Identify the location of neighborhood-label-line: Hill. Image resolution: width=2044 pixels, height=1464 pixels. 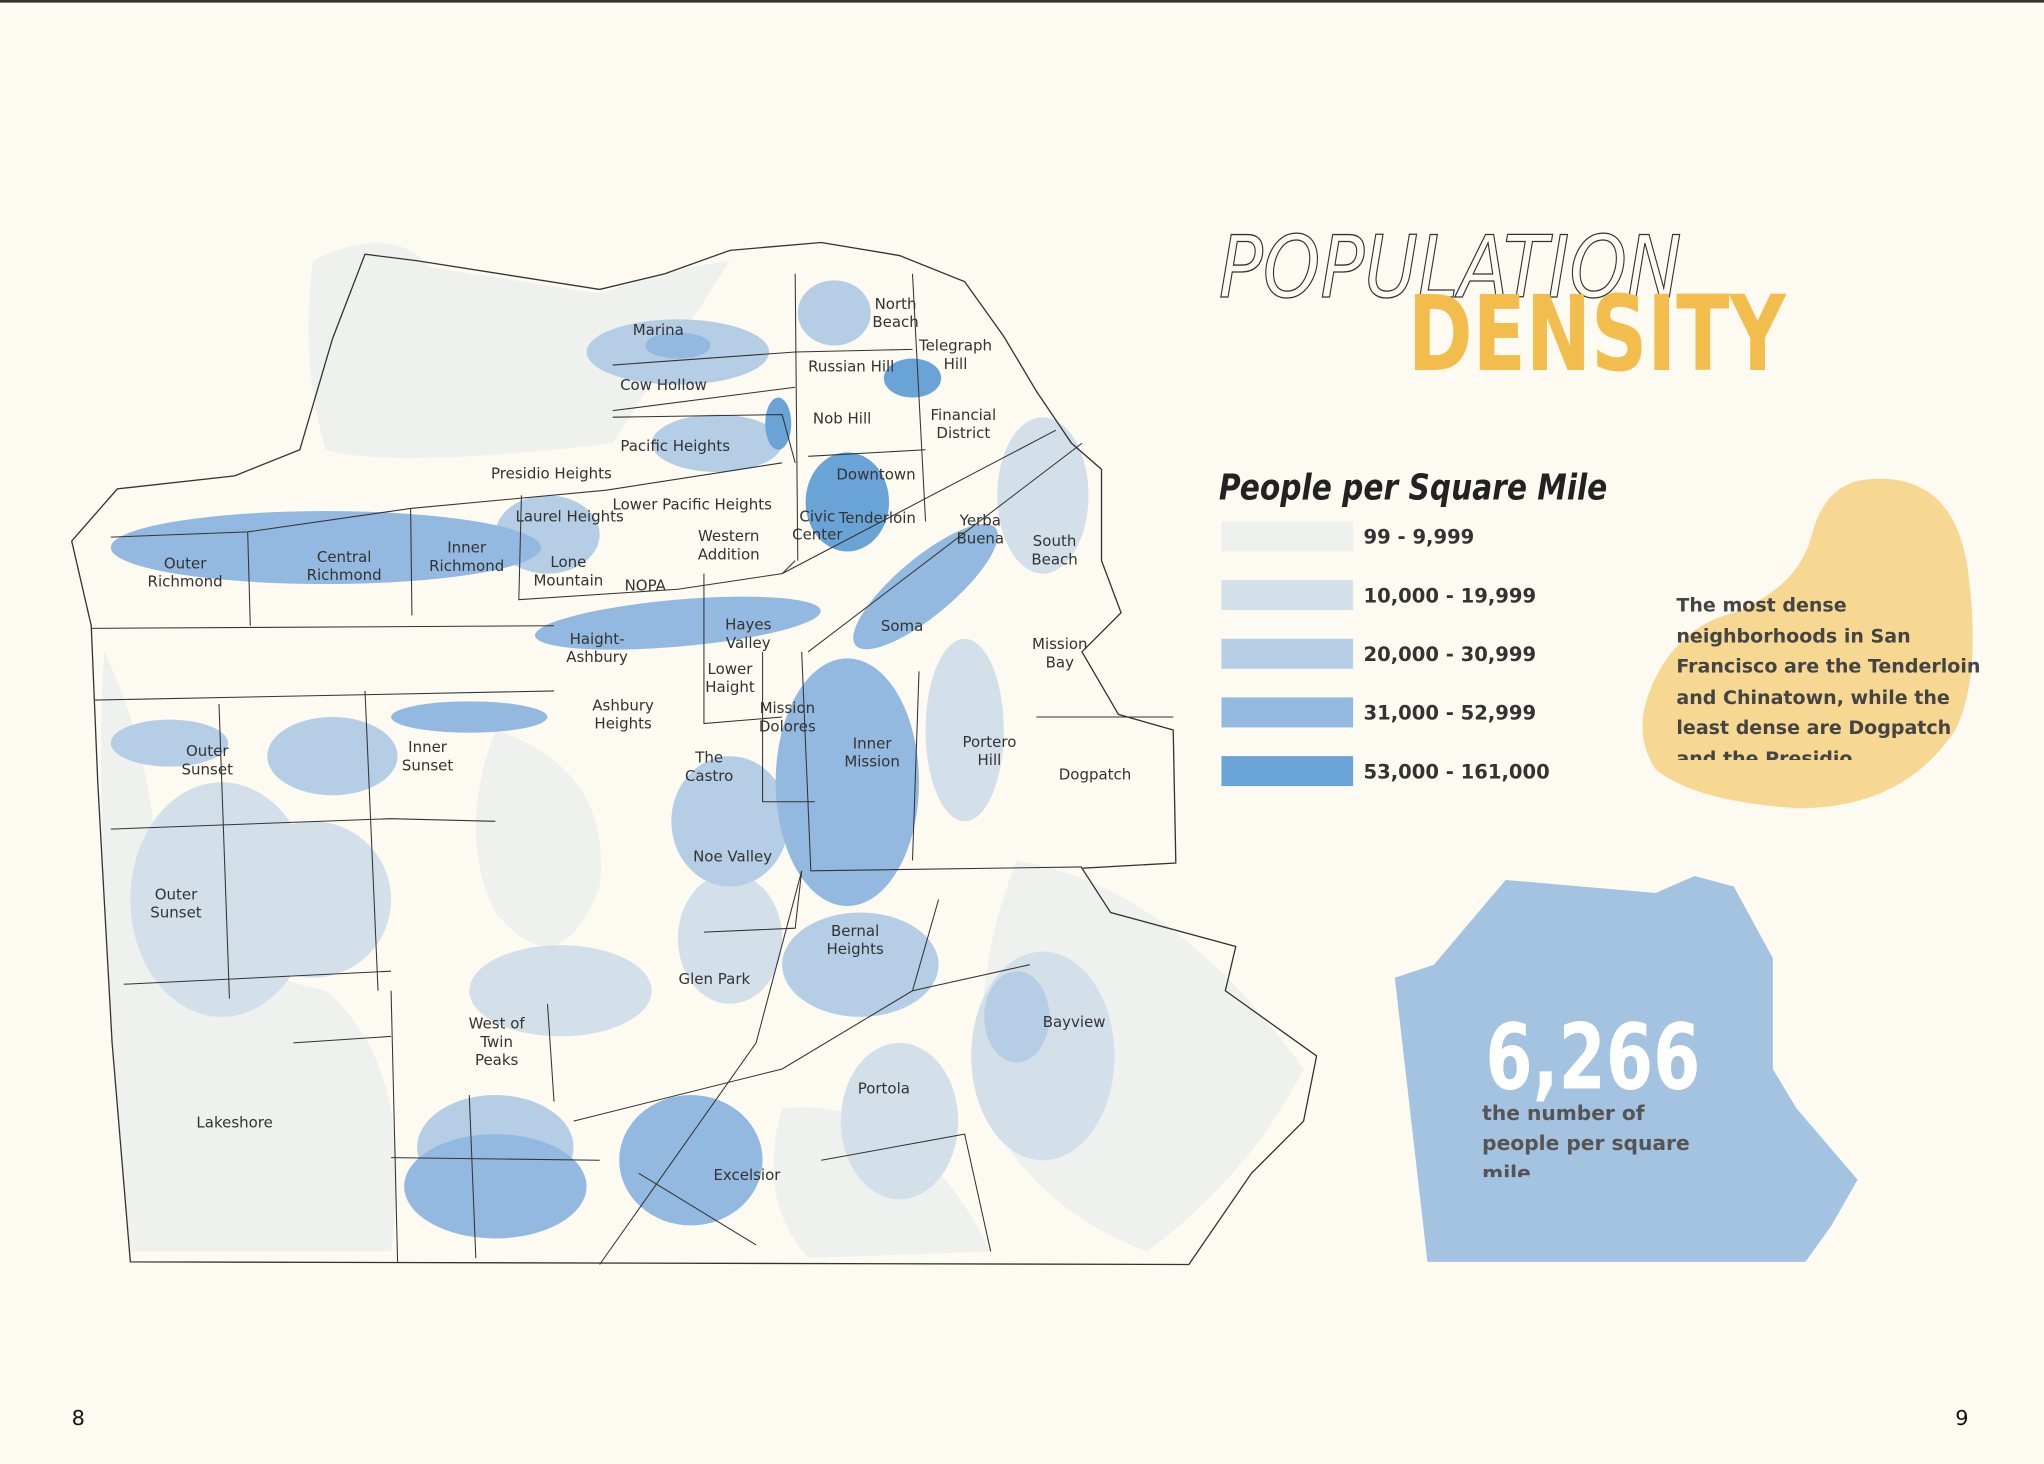
(956, 364).